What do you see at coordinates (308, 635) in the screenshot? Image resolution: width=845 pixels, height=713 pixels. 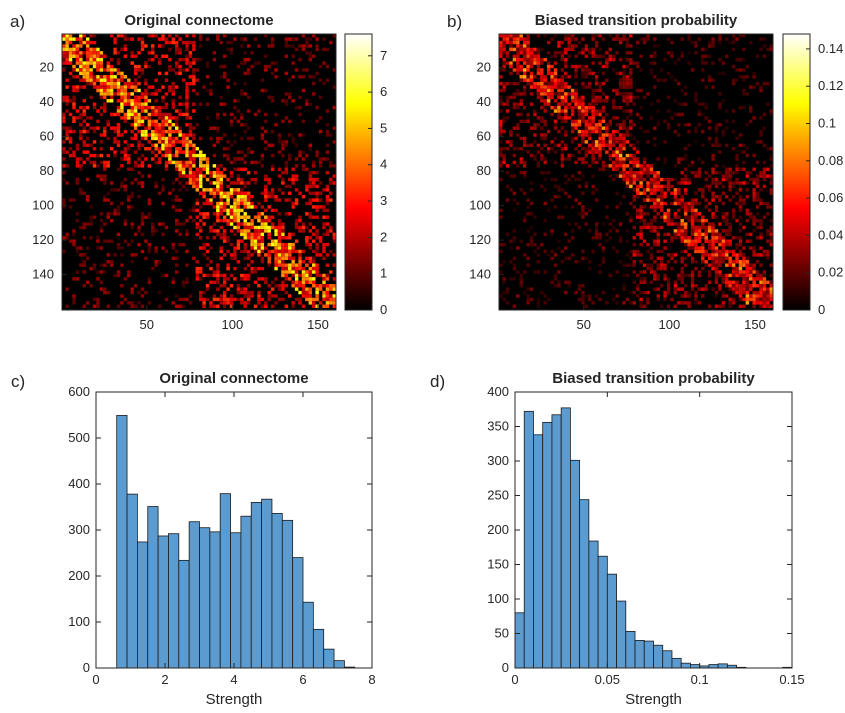 I see `histogram-bar` at bounding box center [308, 635].